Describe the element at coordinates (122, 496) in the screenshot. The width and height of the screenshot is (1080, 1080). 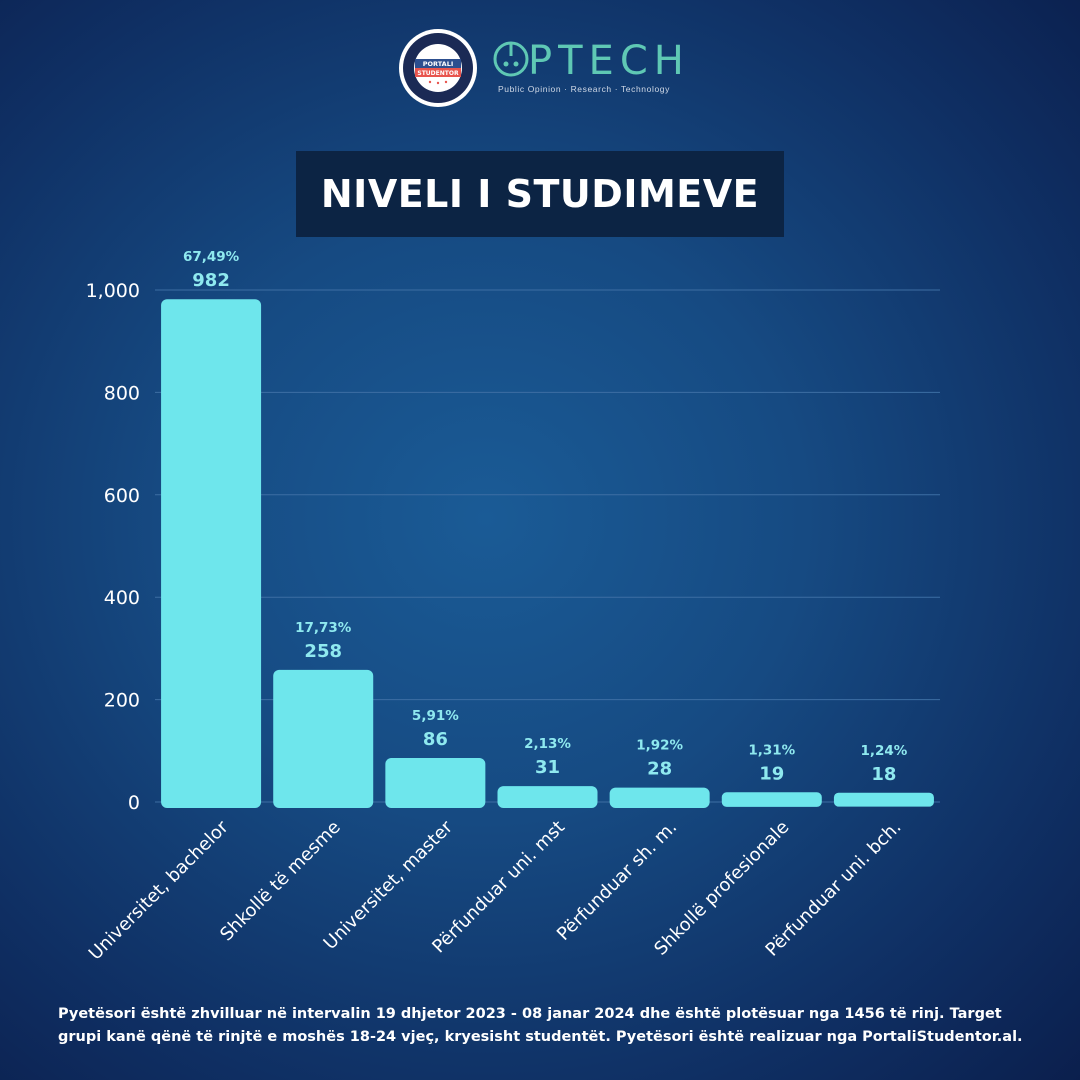
I see `y-tick-label: 600` at that location.